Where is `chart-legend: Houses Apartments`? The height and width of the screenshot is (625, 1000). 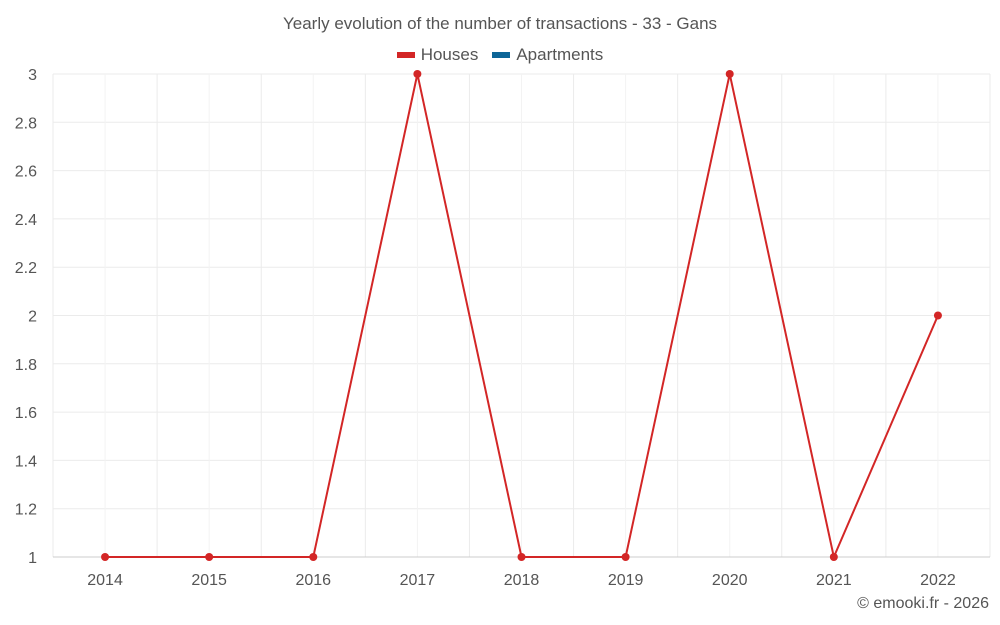 chart-legend: Houses Apartments is located at coordinates (500, 55).